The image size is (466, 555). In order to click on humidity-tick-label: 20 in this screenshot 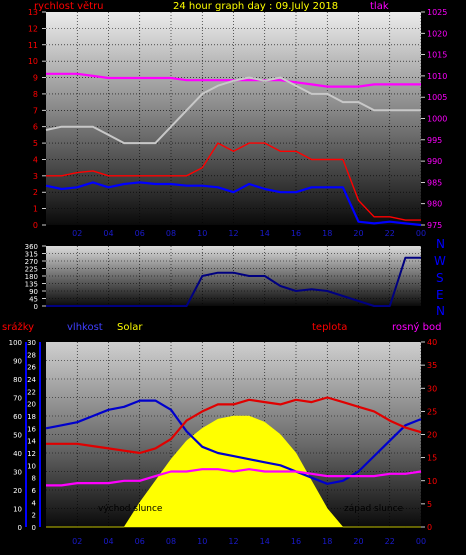, I will do `click(31, 405)`.